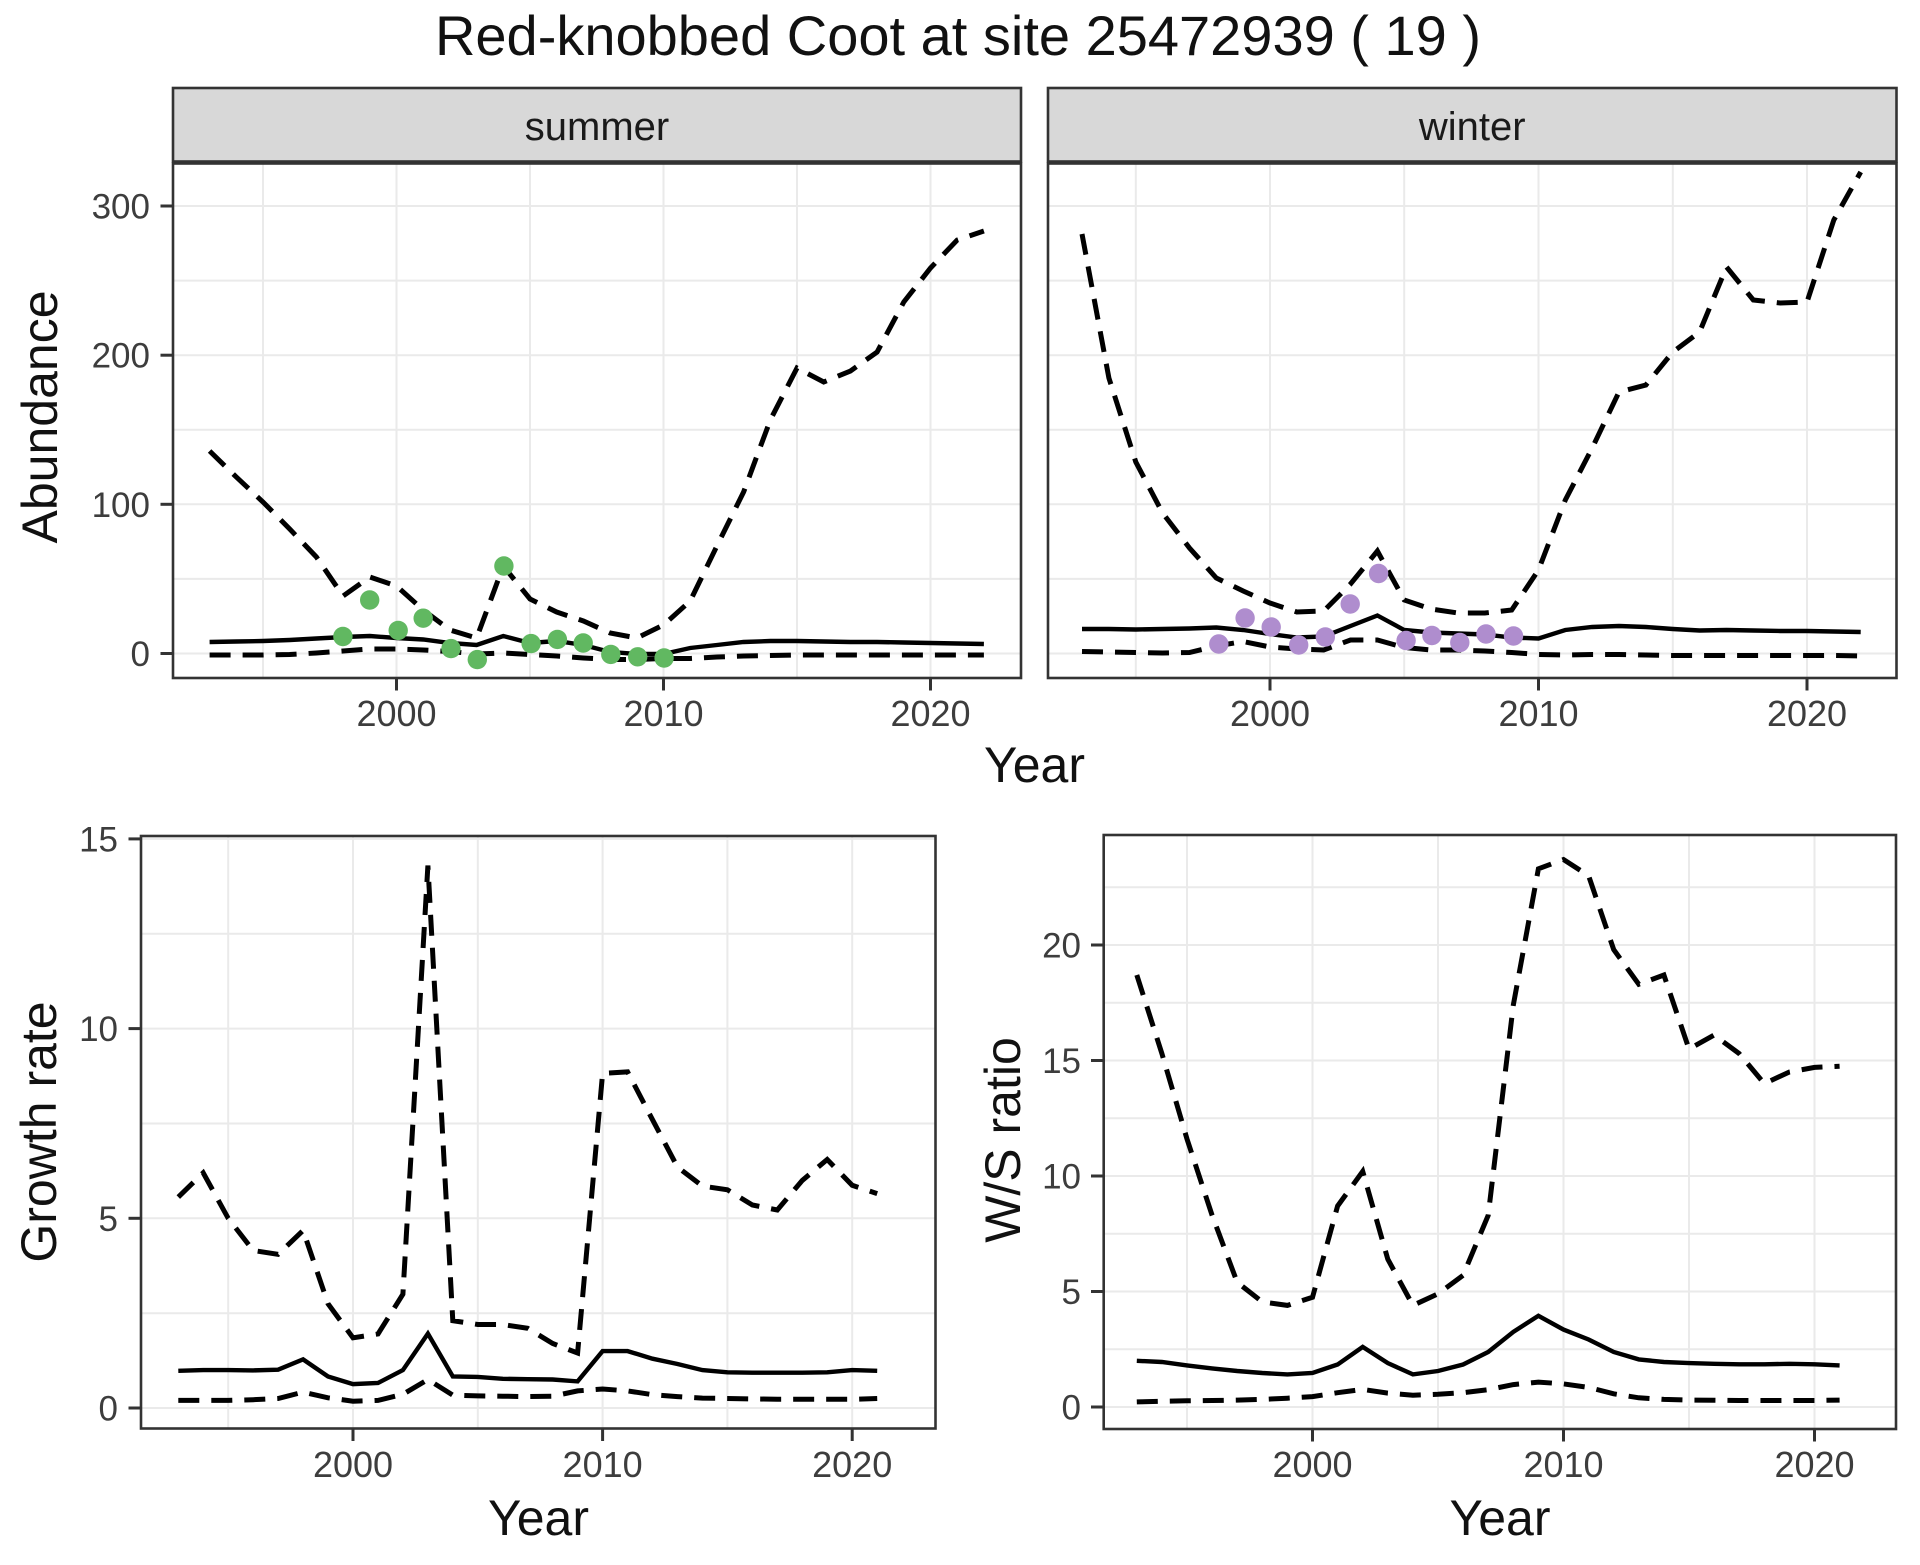 This screenshot has width=1920, height=1565. Describe the element at coordinates (1003, 1140) in the screenshot. I see `svg-text: W/S ratio` at that location.